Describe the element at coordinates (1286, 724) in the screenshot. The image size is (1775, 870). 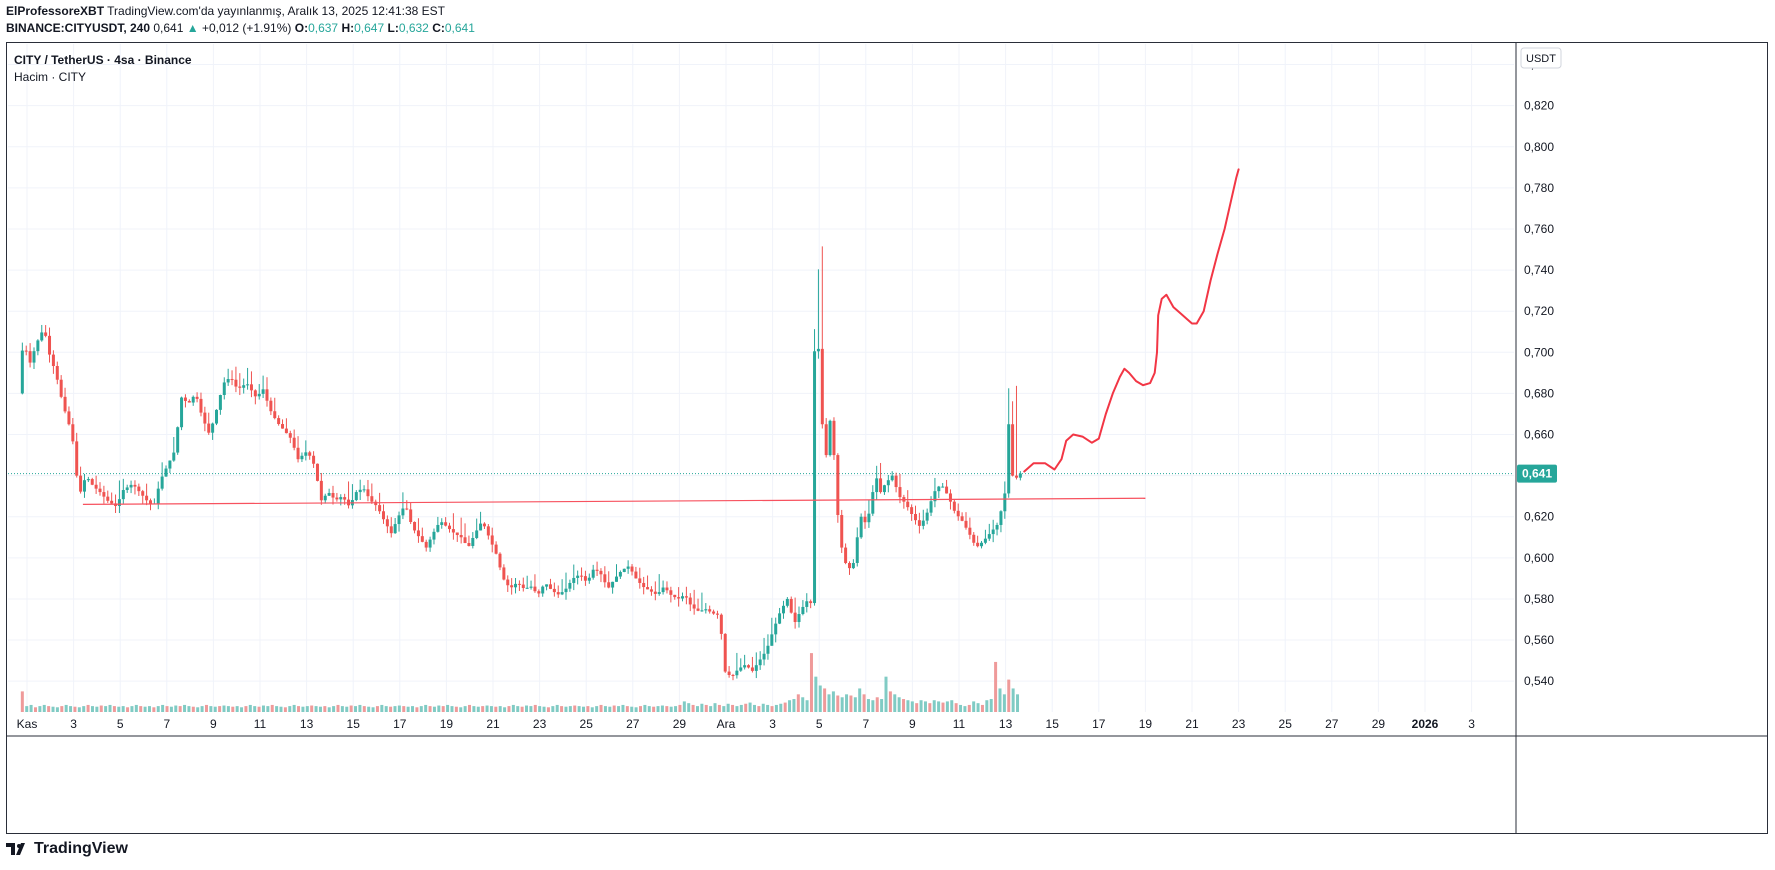
I see `time-tick-label: 25` at that location.